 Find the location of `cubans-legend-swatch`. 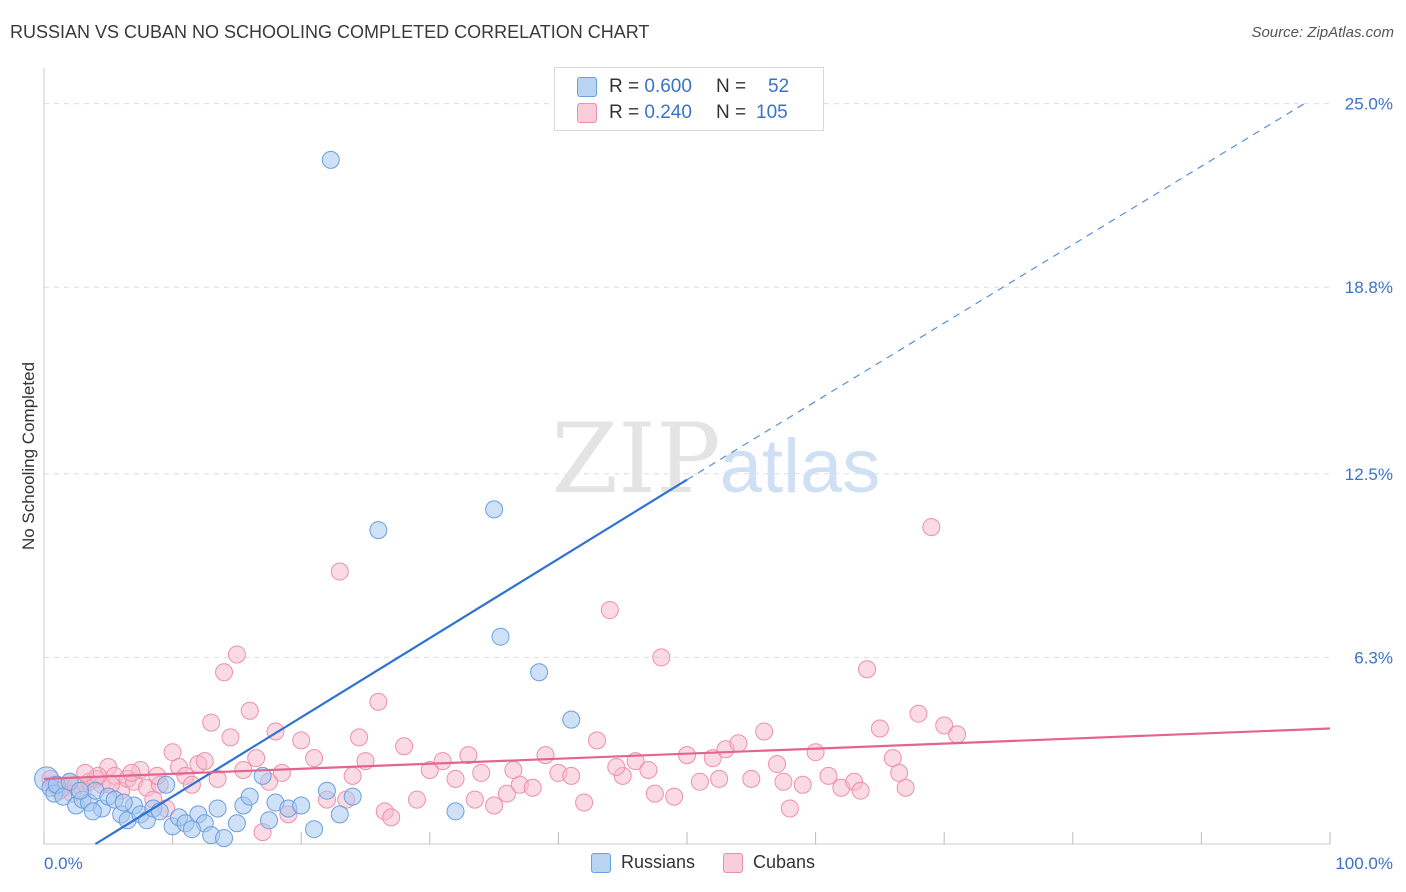

cubans-legend-swatch is located at coordinates (732, 862).